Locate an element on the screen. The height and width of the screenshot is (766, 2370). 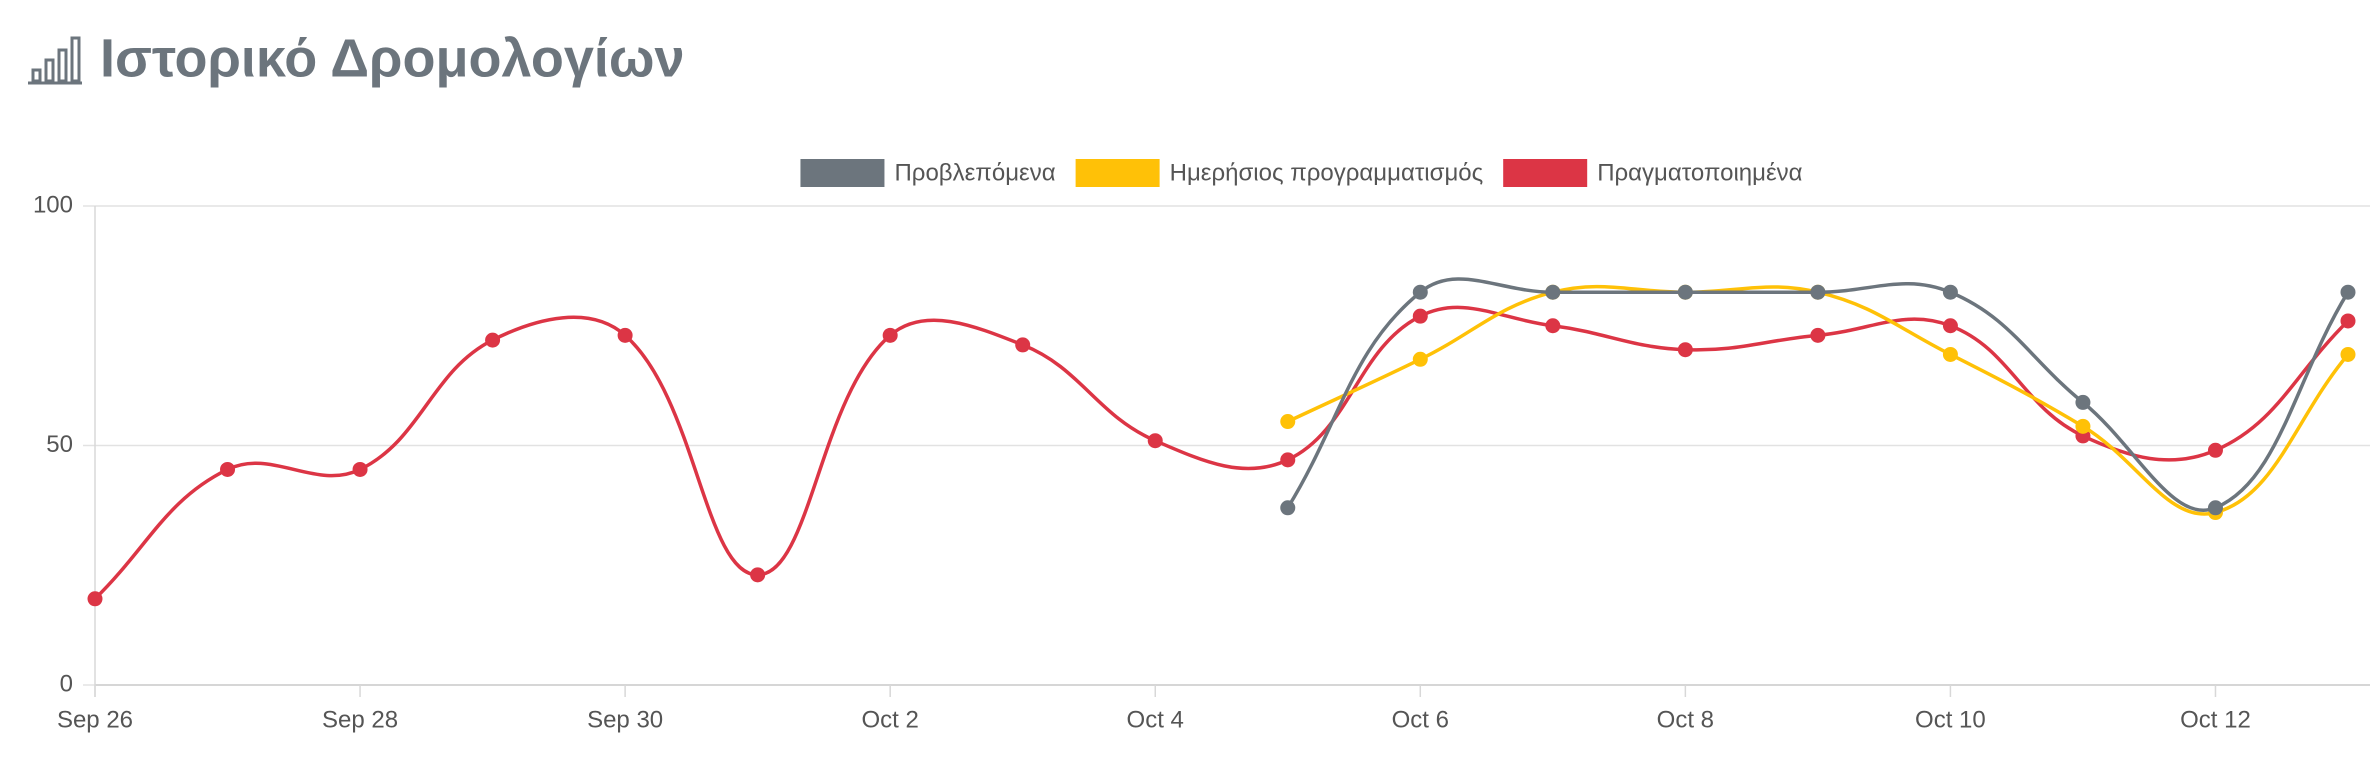
legend-label: Ημερήσιος προγραμματισμός is located at coordinates (1327, 172).